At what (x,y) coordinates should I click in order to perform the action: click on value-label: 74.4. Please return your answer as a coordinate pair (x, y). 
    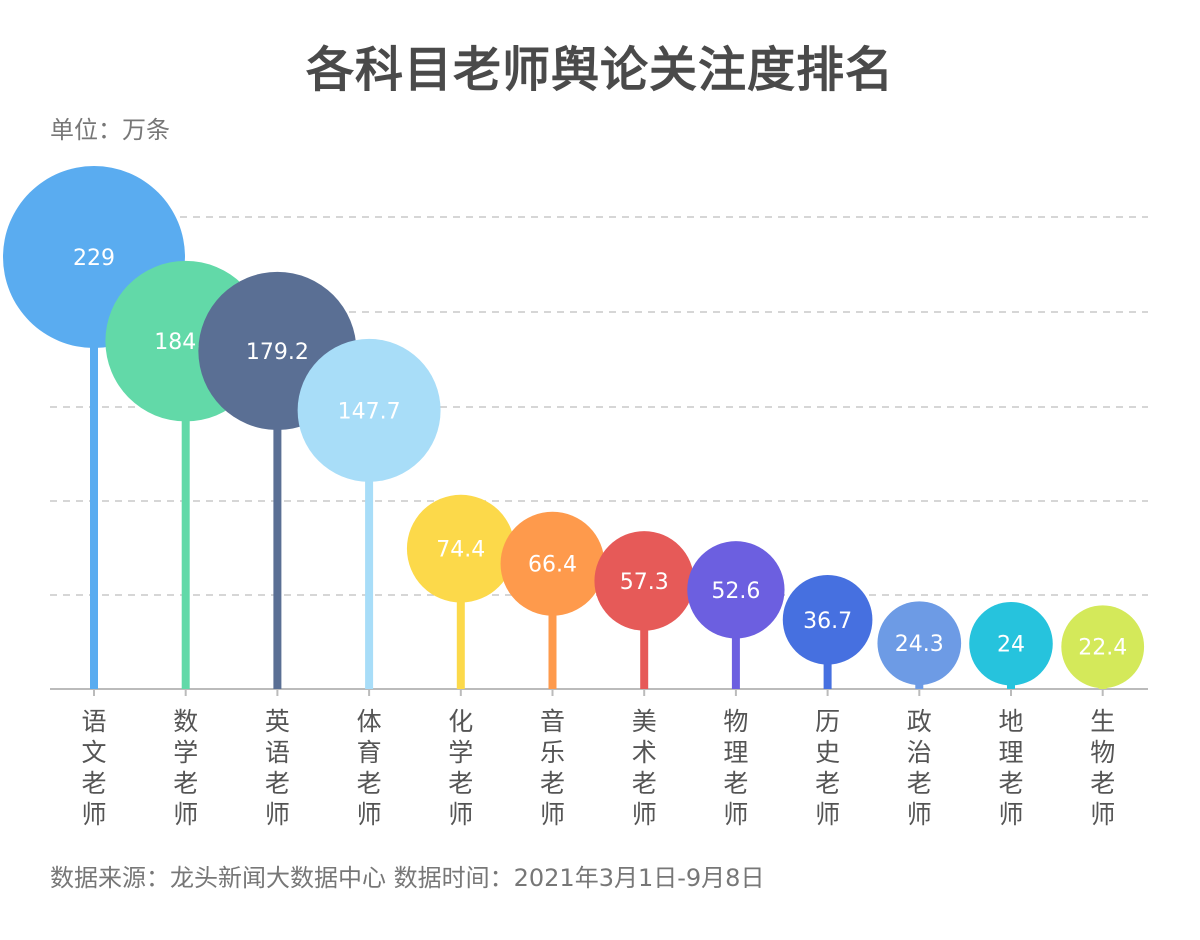
    Looking at the image, I should click on (460, 550).